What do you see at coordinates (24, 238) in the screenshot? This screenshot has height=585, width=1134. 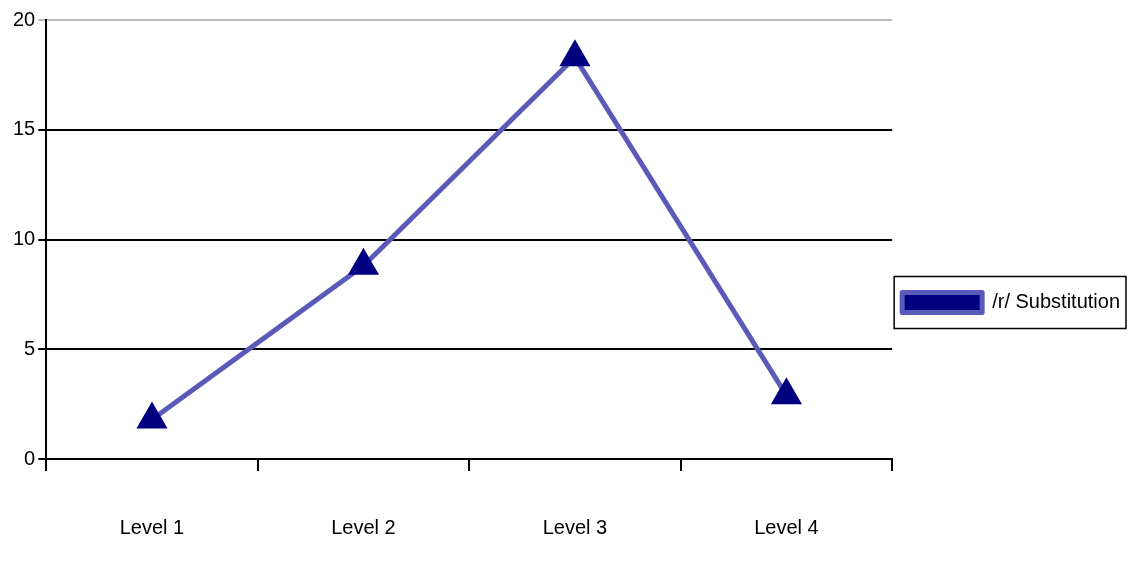 I see `y-tick-label: 10` at bounding box center [24, 238].